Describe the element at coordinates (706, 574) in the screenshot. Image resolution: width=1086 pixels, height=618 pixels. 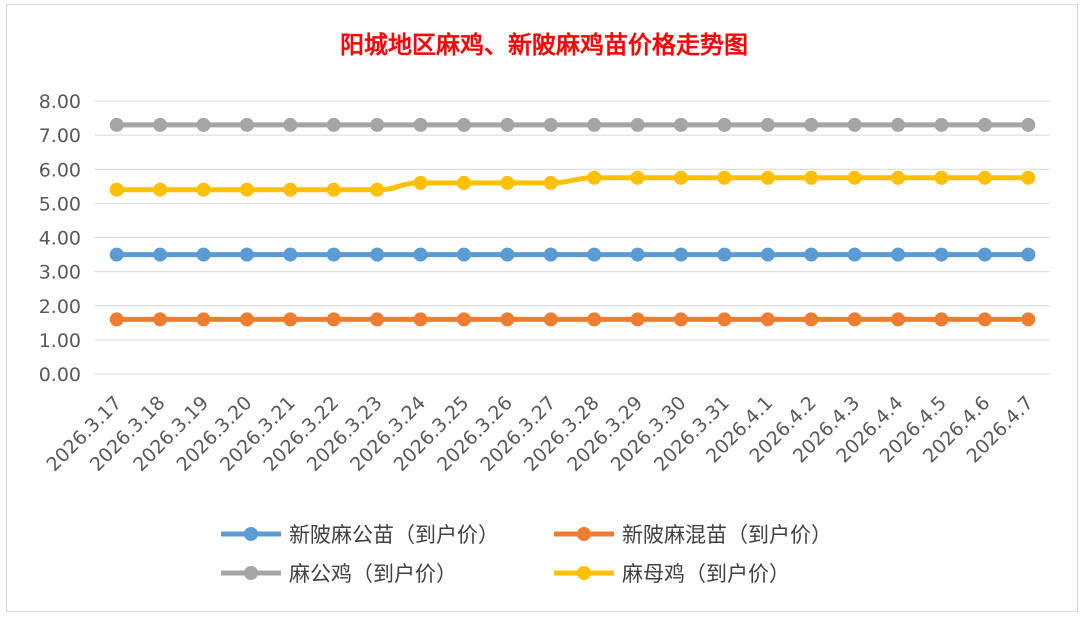
I see `legend-label: 麻母鸡（到户价）` at that location.